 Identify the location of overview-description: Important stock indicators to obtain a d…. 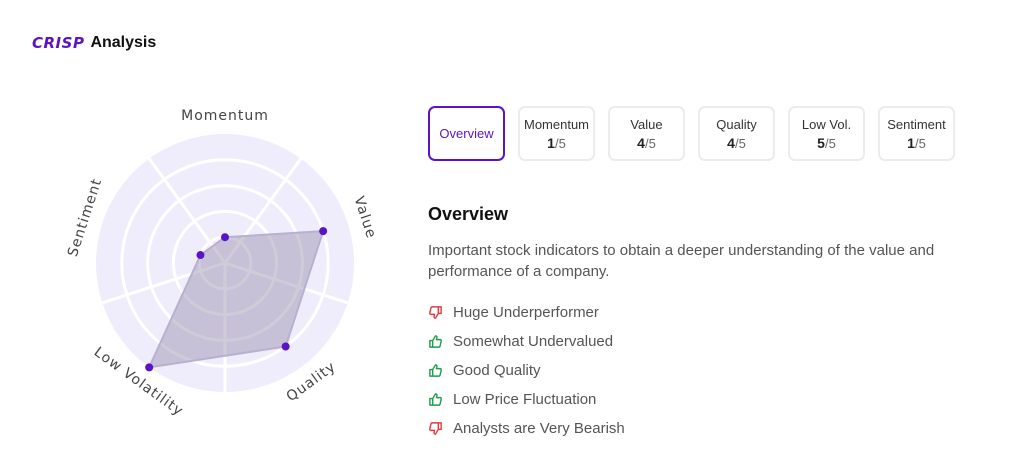
(681, 261).